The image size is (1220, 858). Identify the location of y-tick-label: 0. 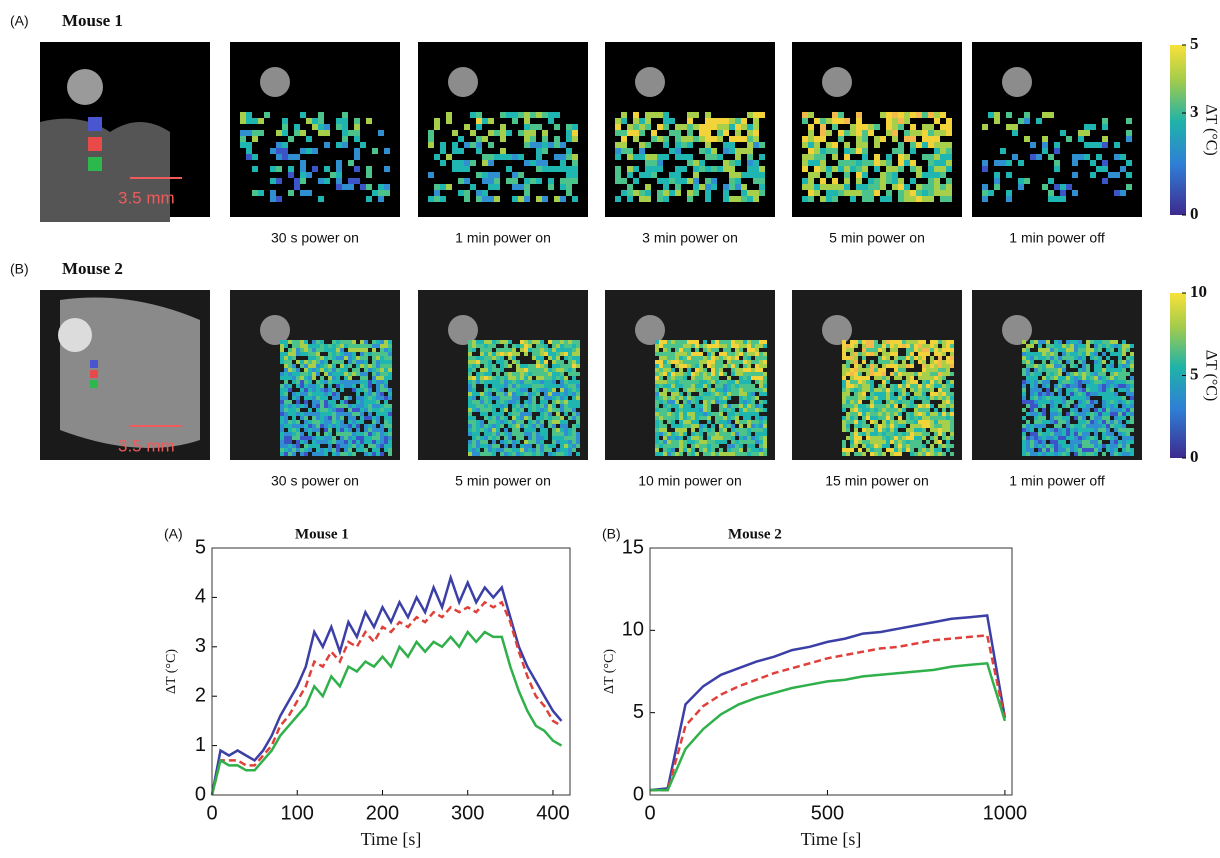
(638, 794).